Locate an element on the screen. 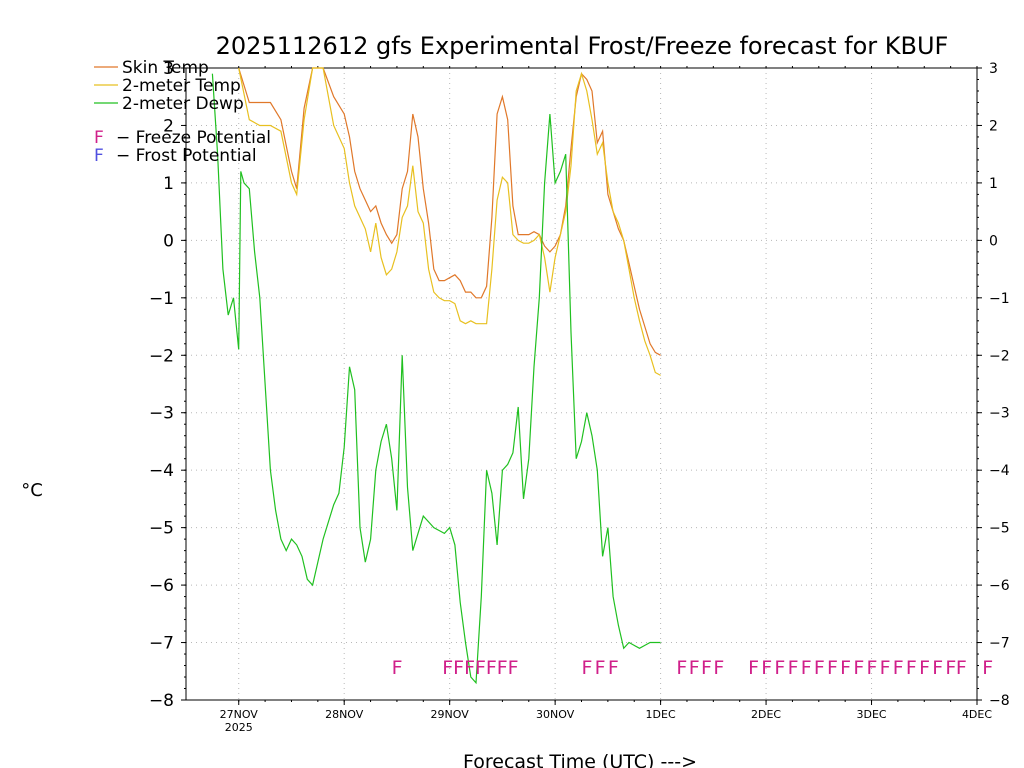 The width and height of the screenshot is (1024, 768). y-tick-label: 1 is located at coordinates (168, 184).